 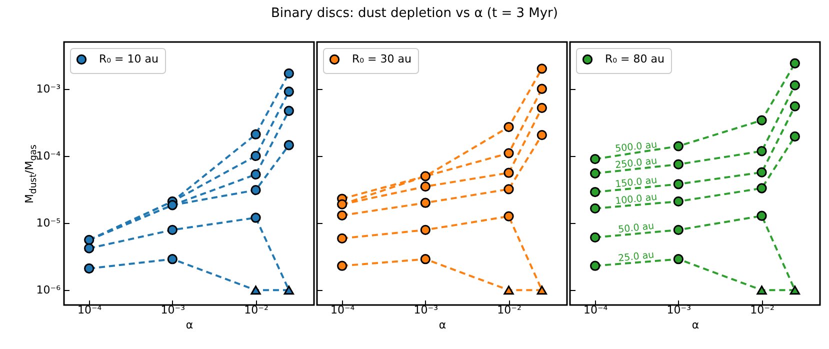 What do you see at coordinates (636, 164) in the screenshot?
I see `text: 250.0 au` at bounding box center [636, 164].